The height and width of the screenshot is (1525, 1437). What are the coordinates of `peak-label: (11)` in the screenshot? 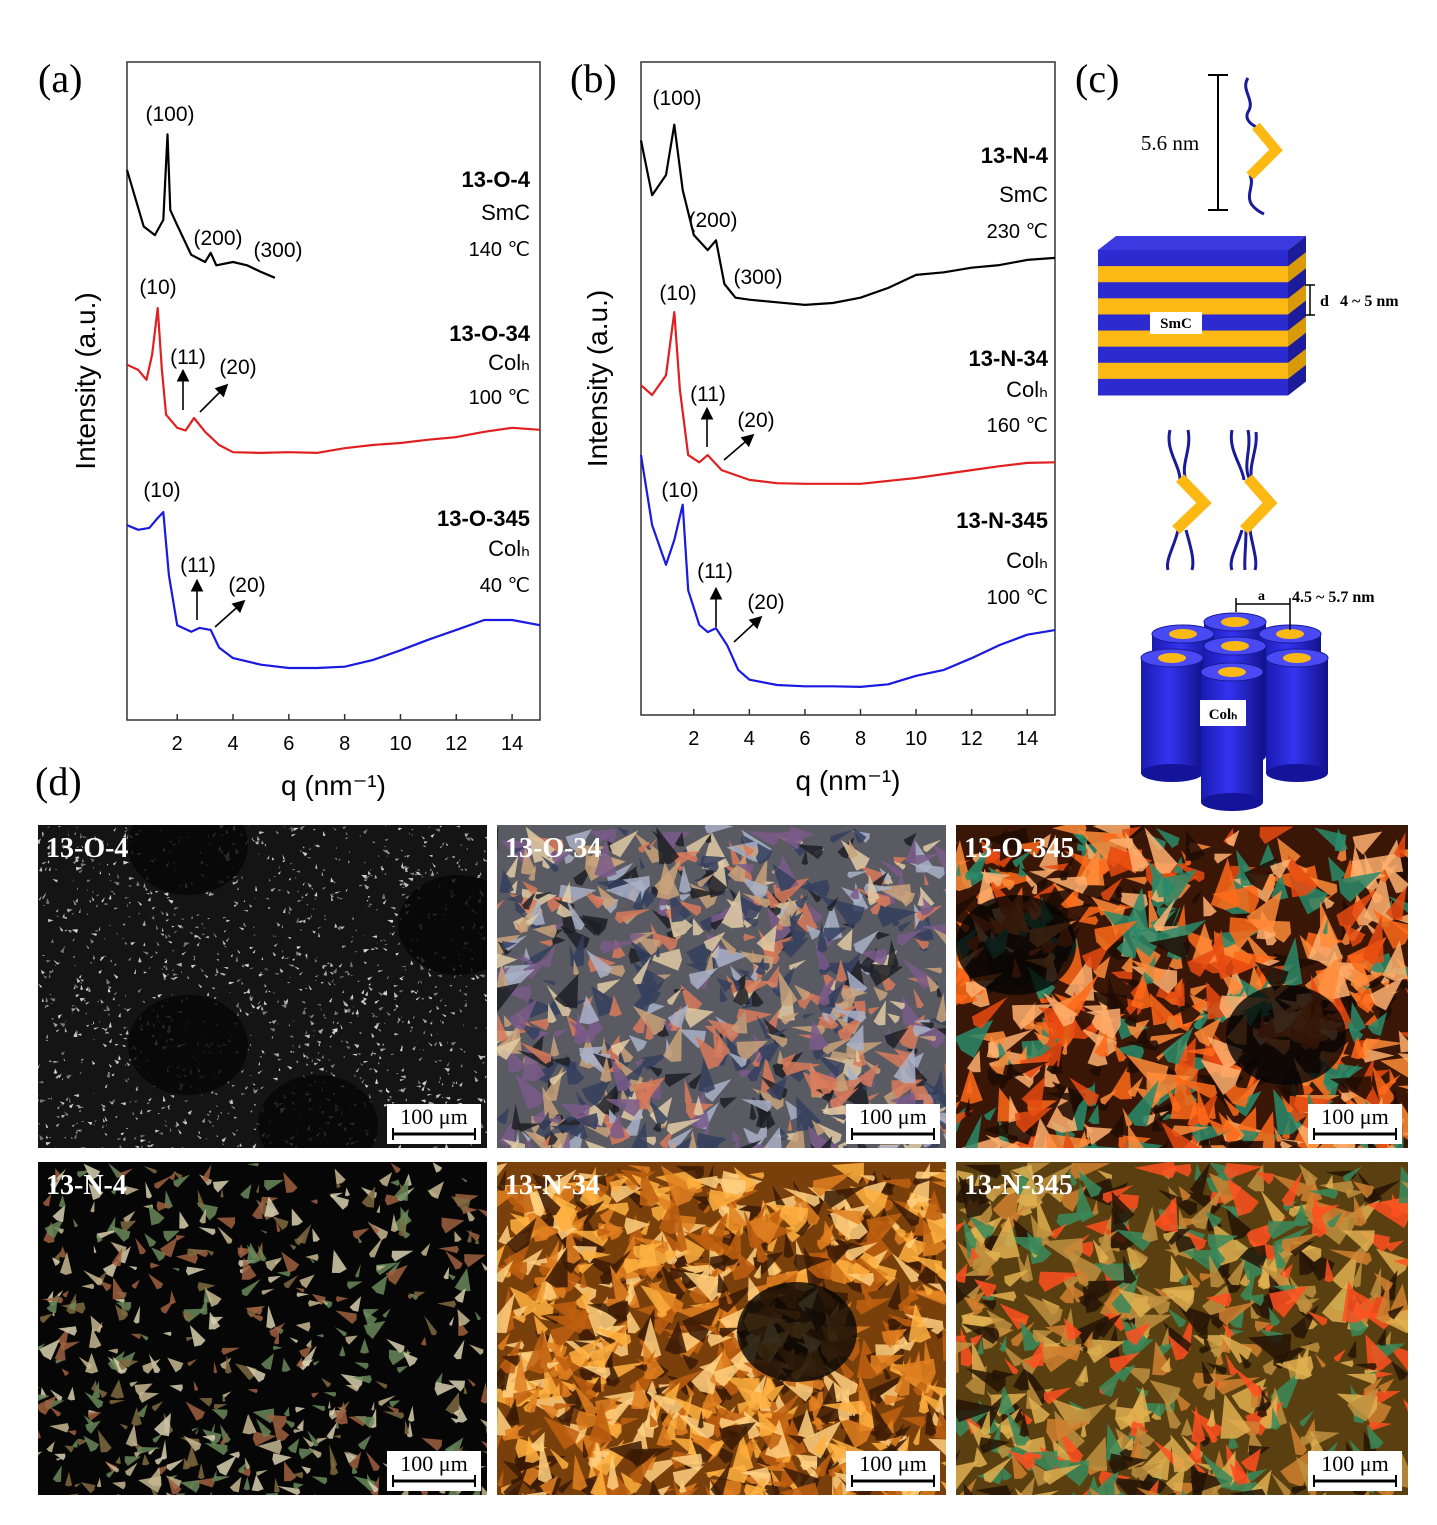 It's located at (188, 357).